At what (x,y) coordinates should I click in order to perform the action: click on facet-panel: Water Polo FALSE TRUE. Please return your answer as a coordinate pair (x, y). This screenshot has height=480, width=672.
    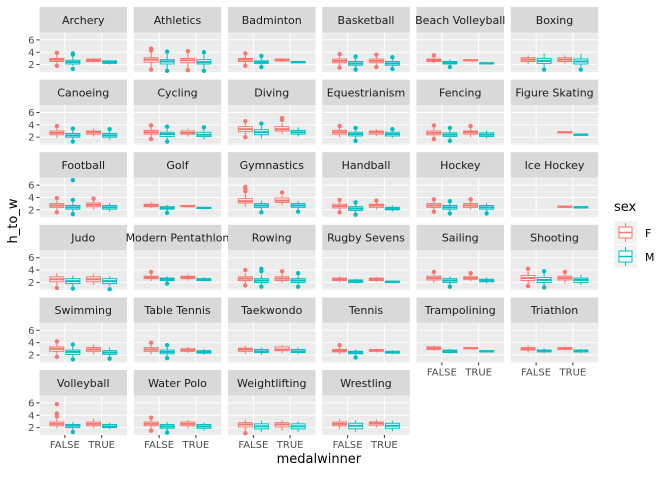
    Looking at the image, I should click on (177, 410).